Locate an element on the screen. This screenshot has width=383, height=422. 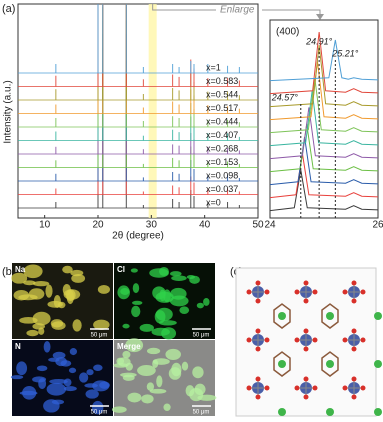
x-tick-label: 26 is located at coordinates (377, 225).